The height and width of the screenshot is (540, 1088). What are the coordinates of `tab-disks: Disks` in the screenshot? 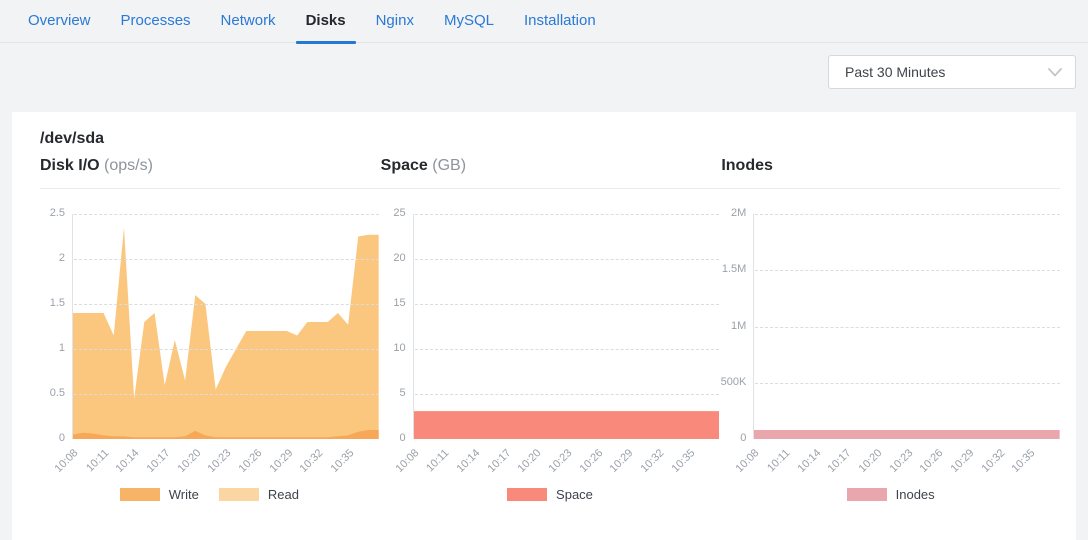 It's located at (325, 22).